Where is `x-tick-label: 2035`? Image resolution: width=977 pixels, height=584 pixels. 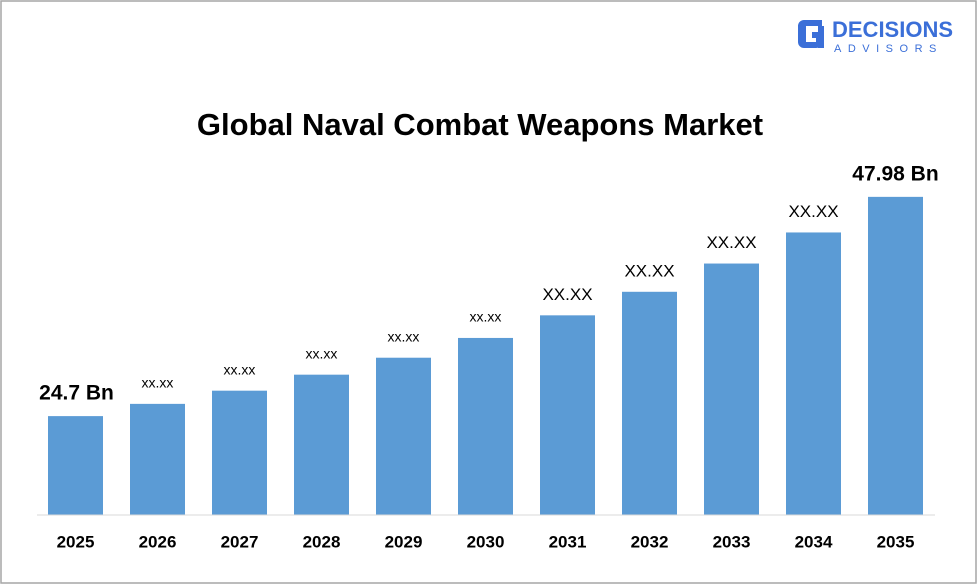
x-tick-label: 2035 is located at coordinates (896, 541).